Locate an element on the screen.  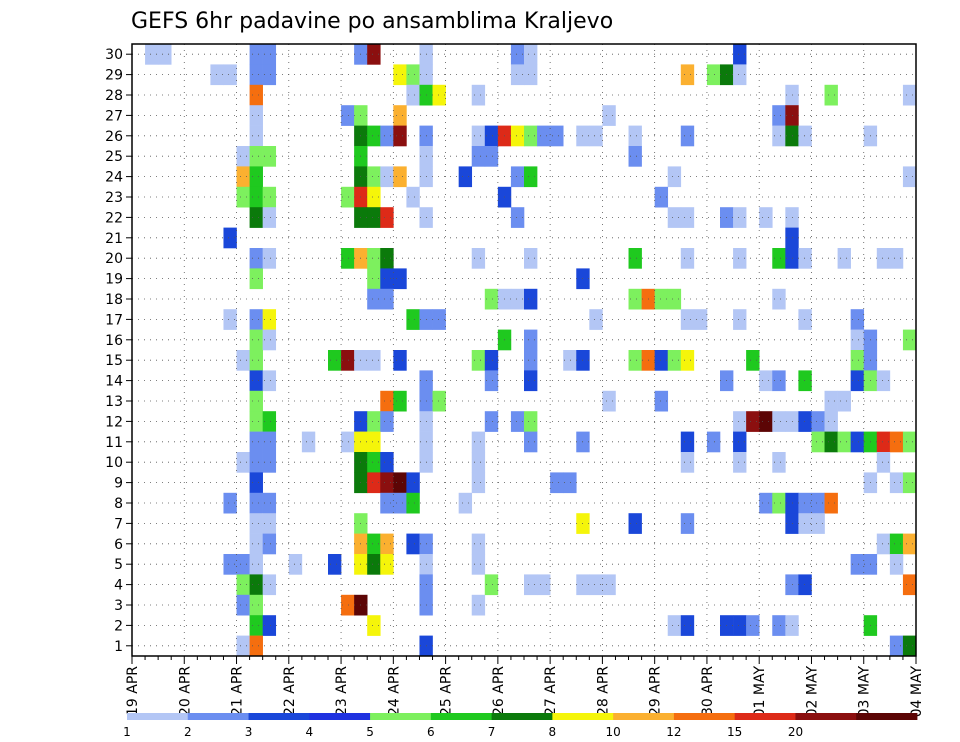
colorbar-label: 15 is located at coordinates (734, 732).